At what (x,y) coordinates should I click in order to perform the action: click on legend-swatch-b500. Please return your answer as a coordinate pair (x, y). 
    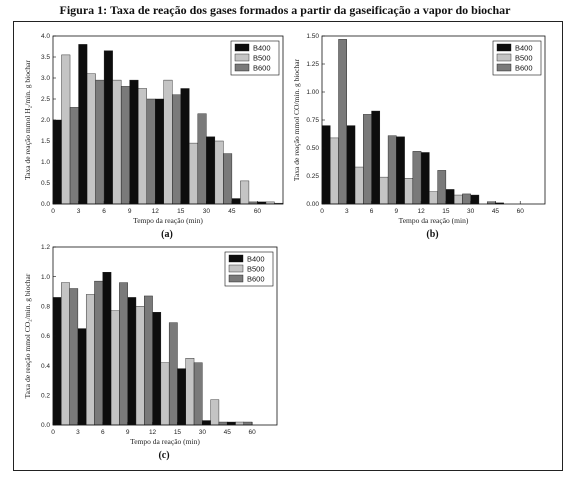
    Looking at the image, I should click on (236, 268).